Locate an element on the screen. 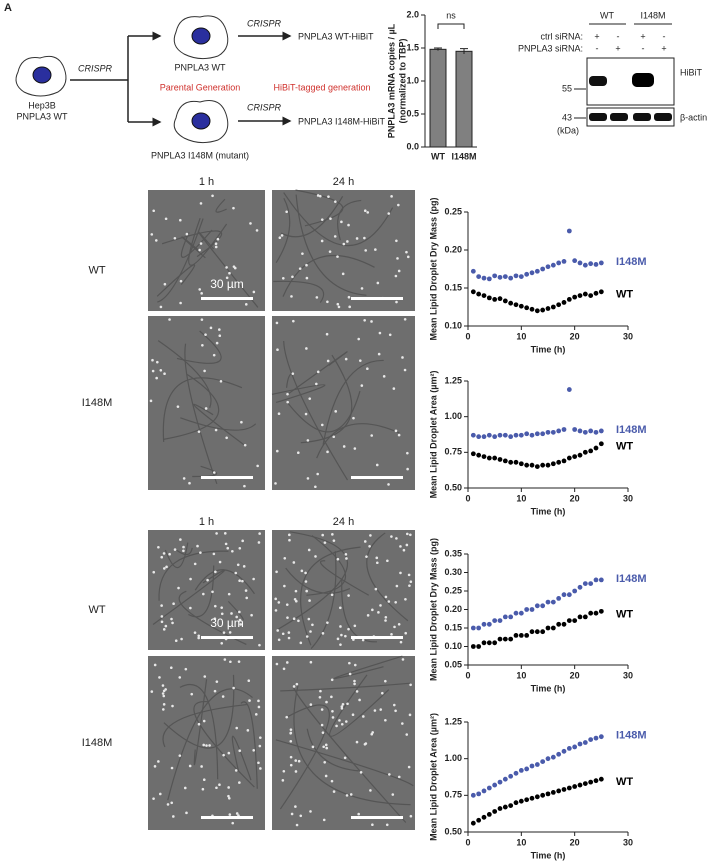  x-tick-label: 10 is located at coordinates (521, 842).